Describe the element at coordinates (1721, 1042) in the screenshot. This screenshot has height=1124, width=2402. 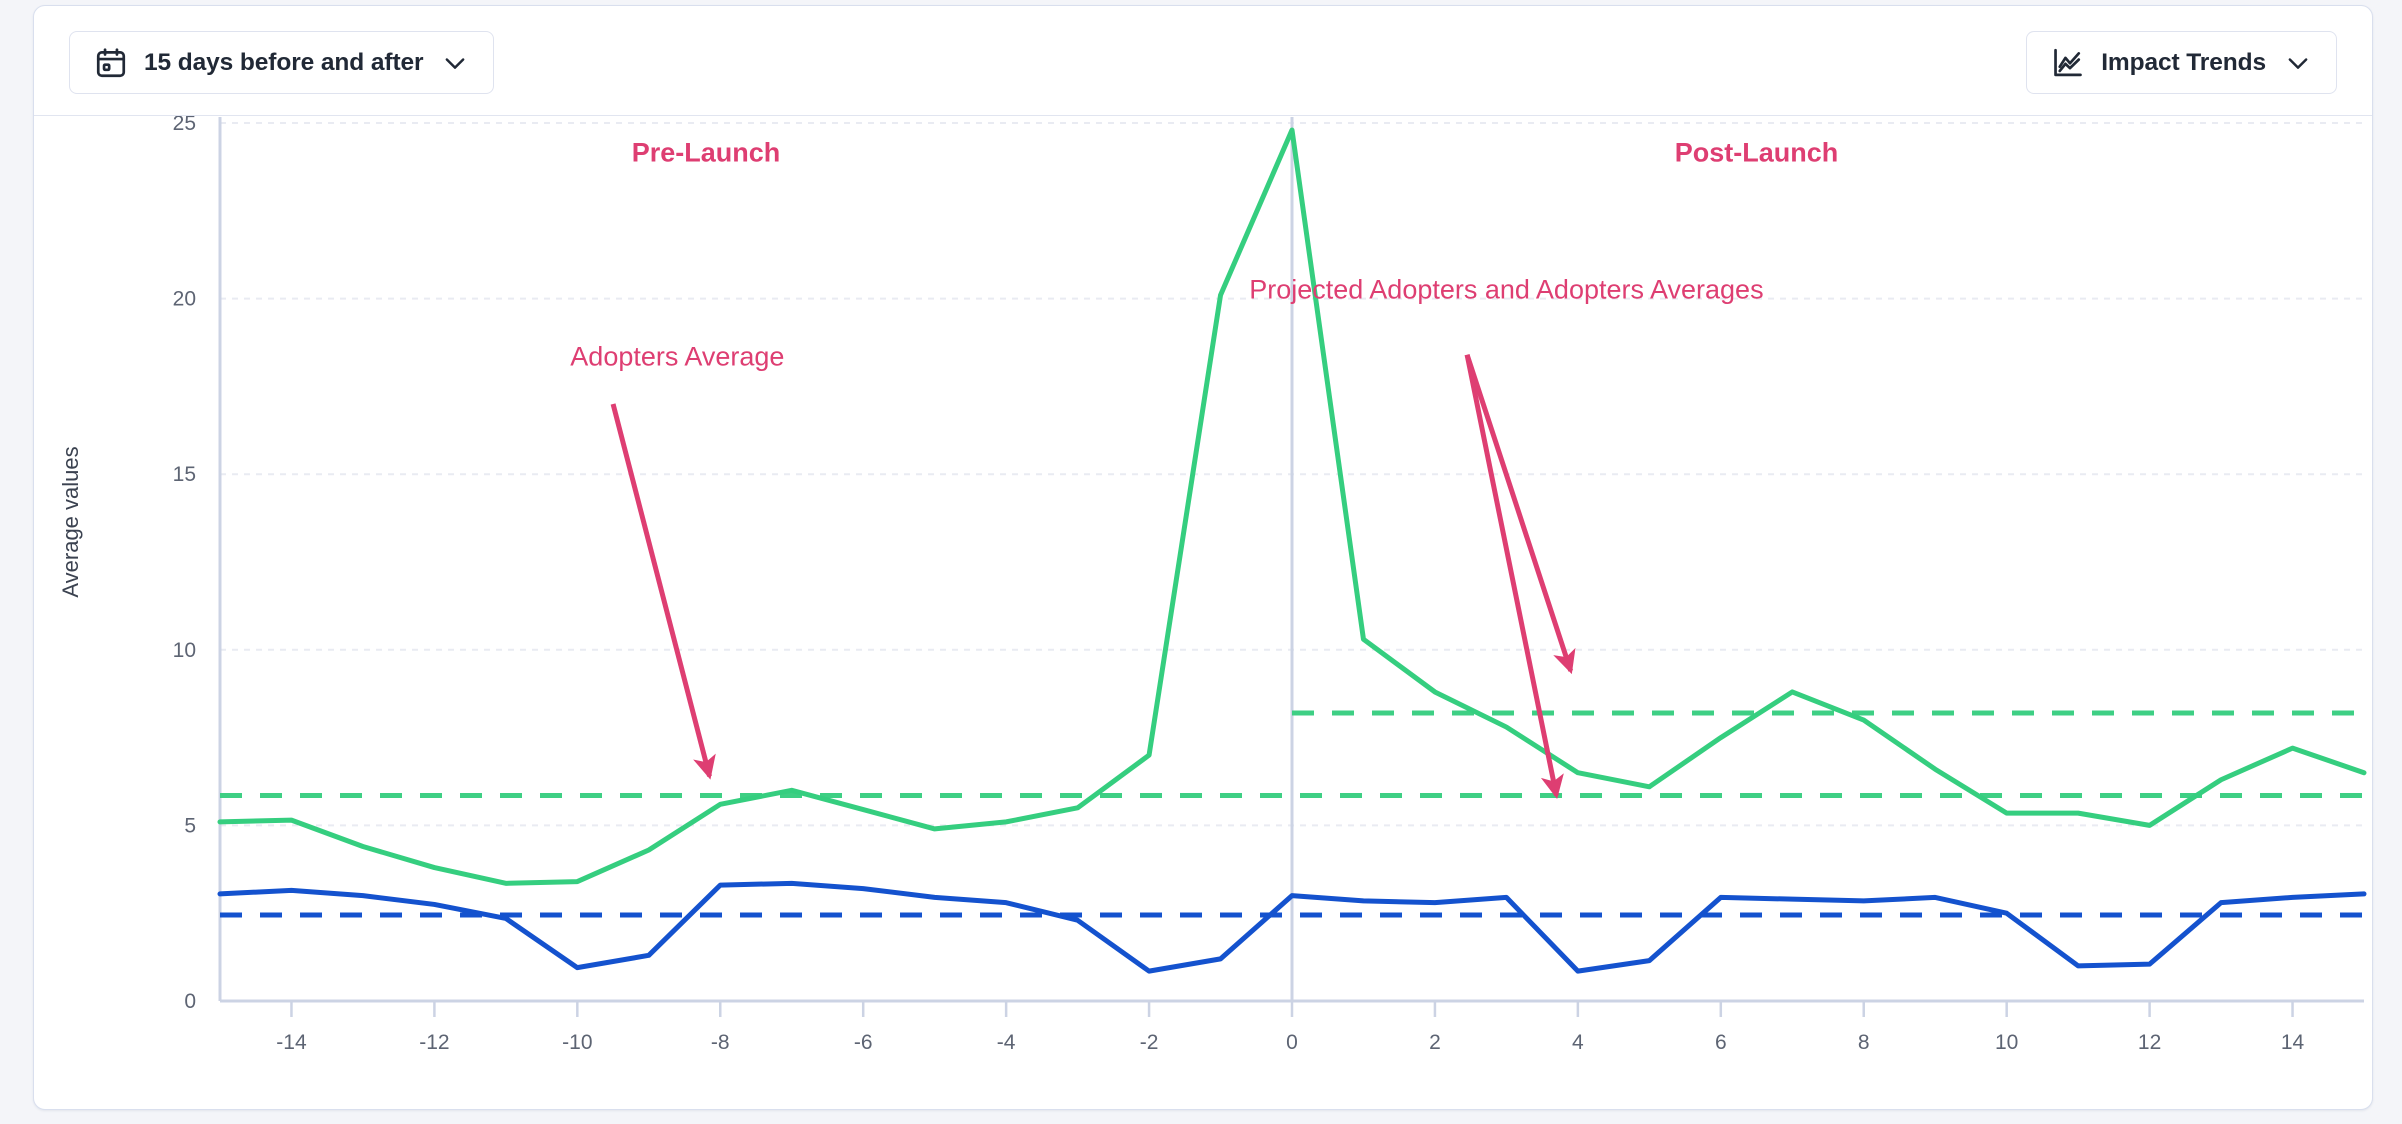
I see `x-tick-label: 6` at that location.